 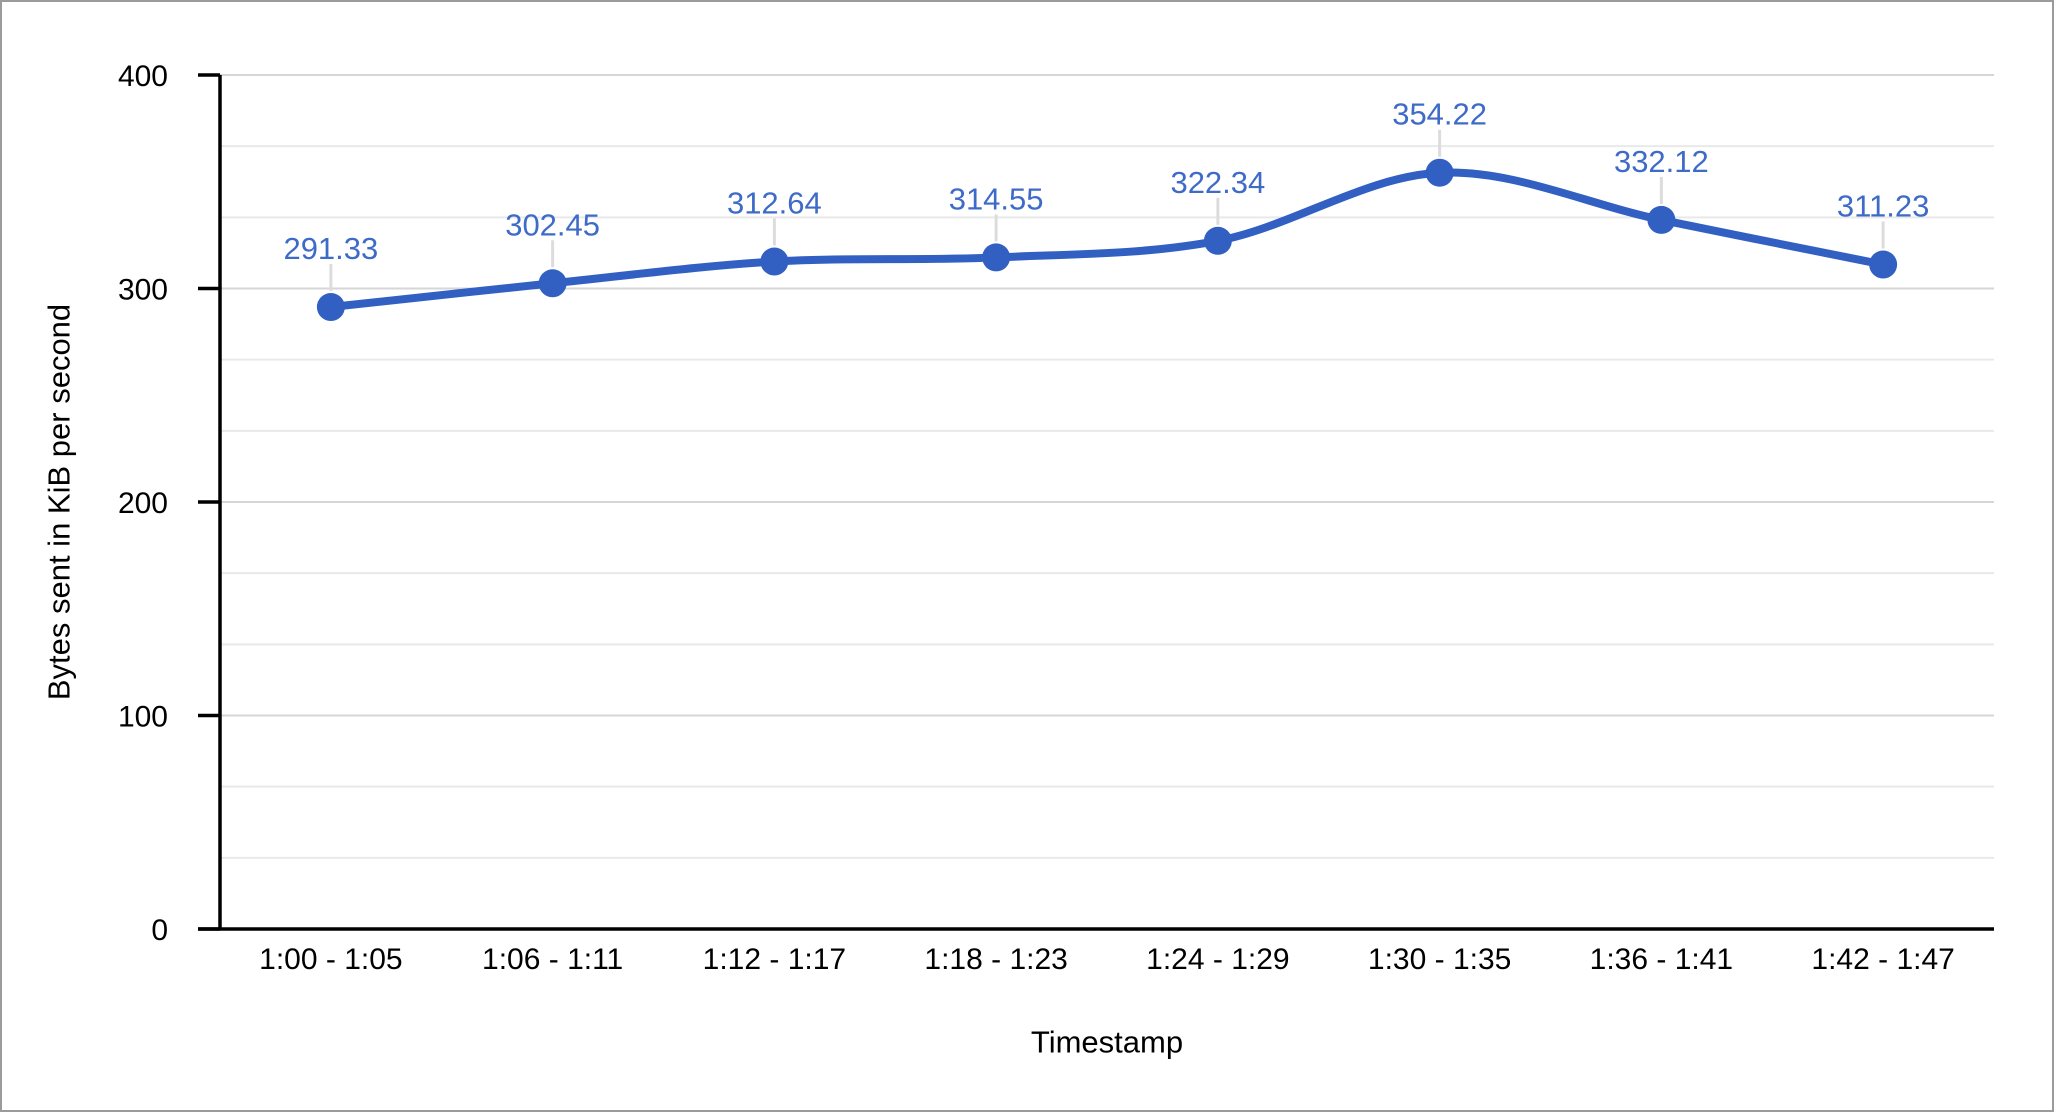 I want to click on y-tick-label: 200, so click(x=143, y=503).